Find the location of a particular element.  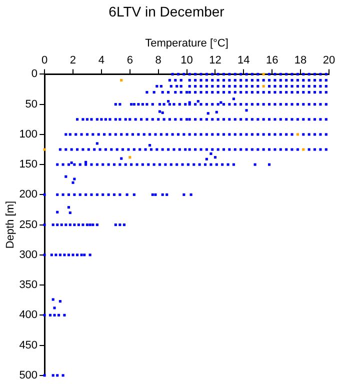

y-tick-label: 300 is located at coordinates (28, 254).